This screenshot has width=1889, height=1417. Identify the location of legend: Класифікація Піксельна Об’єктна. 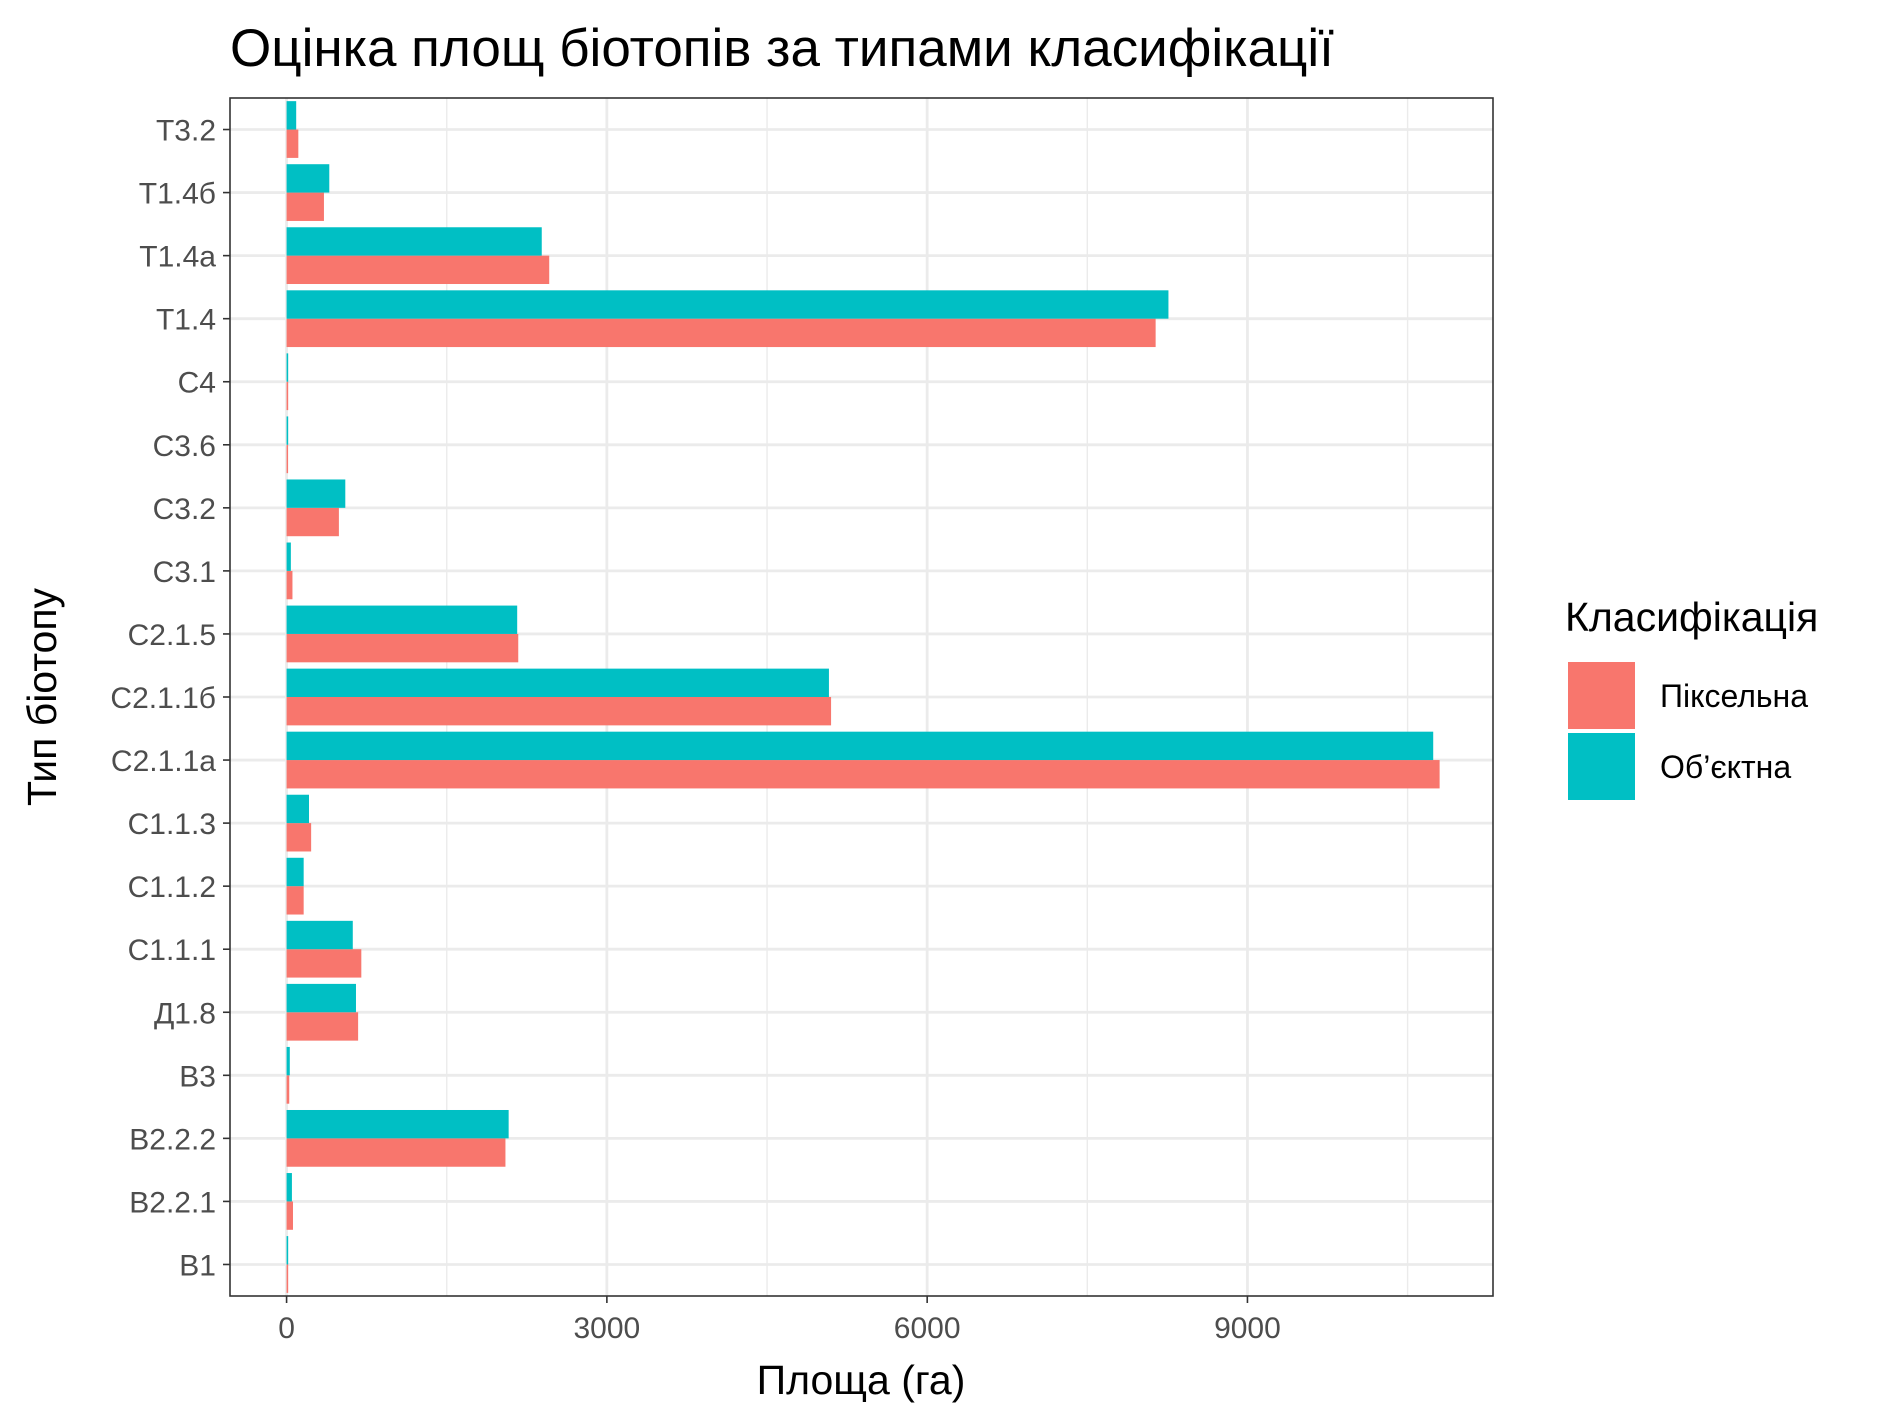
(1691, 697).